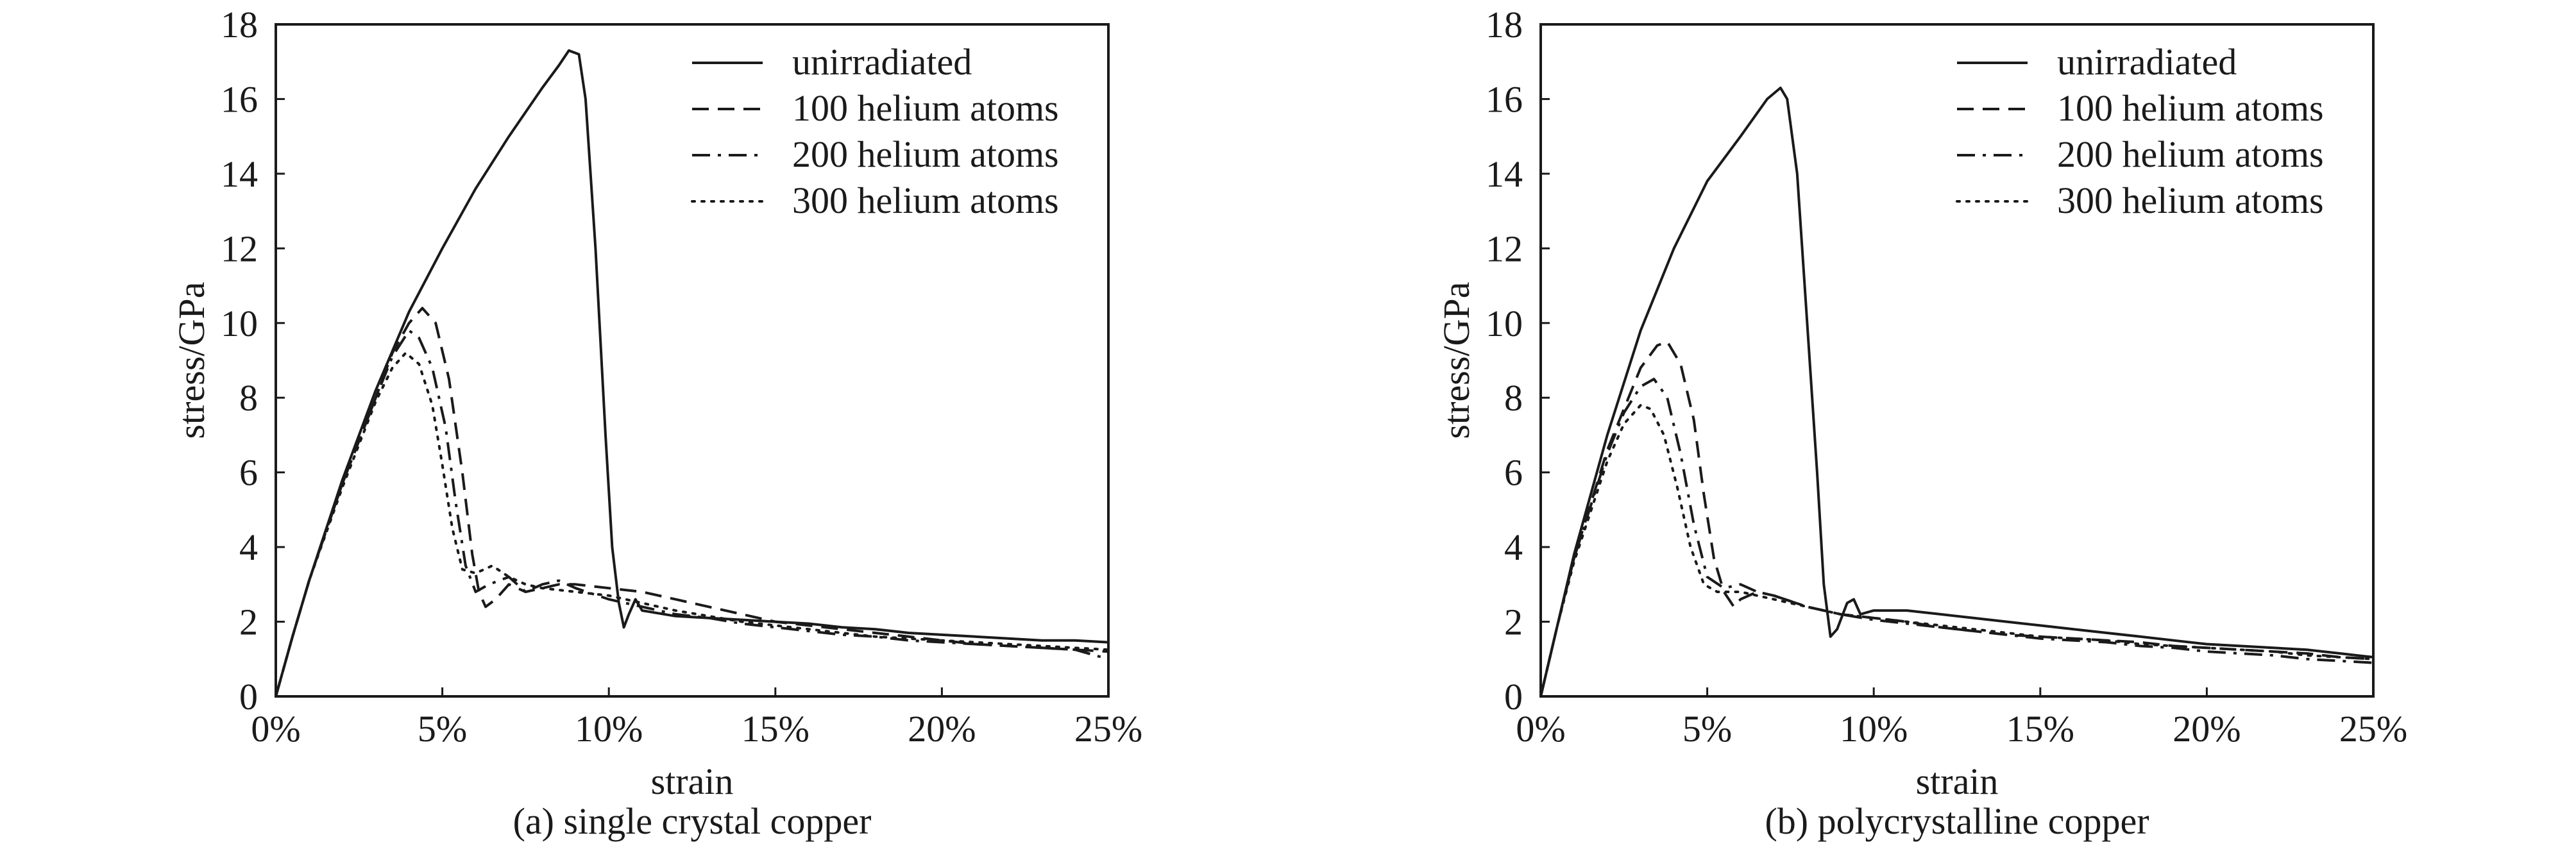 The height and width of the screenshot is (849, 2576). I want to click on x-axis-title-b: strain, so click(1957, 781).